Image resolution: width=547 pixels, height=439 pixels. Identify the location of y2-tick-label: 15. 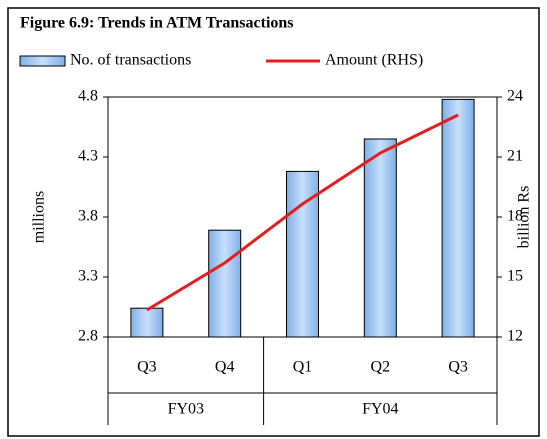
(515, 276).